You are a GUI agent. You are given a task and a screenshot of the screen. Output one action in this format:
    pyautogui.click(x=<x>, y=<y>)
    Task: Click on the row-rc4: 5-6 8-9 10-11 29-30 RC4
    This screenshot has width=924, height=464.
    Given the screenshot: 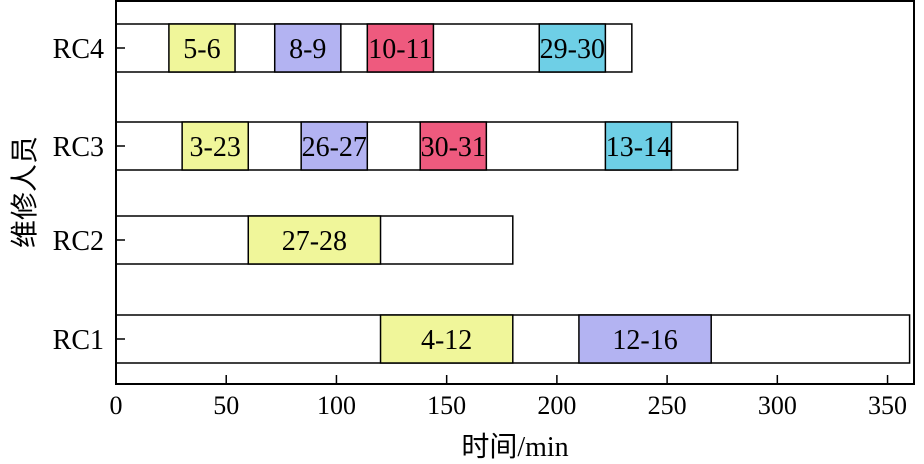 What is the action you would take?
    pyautogui.click(x=343, y=48)
    